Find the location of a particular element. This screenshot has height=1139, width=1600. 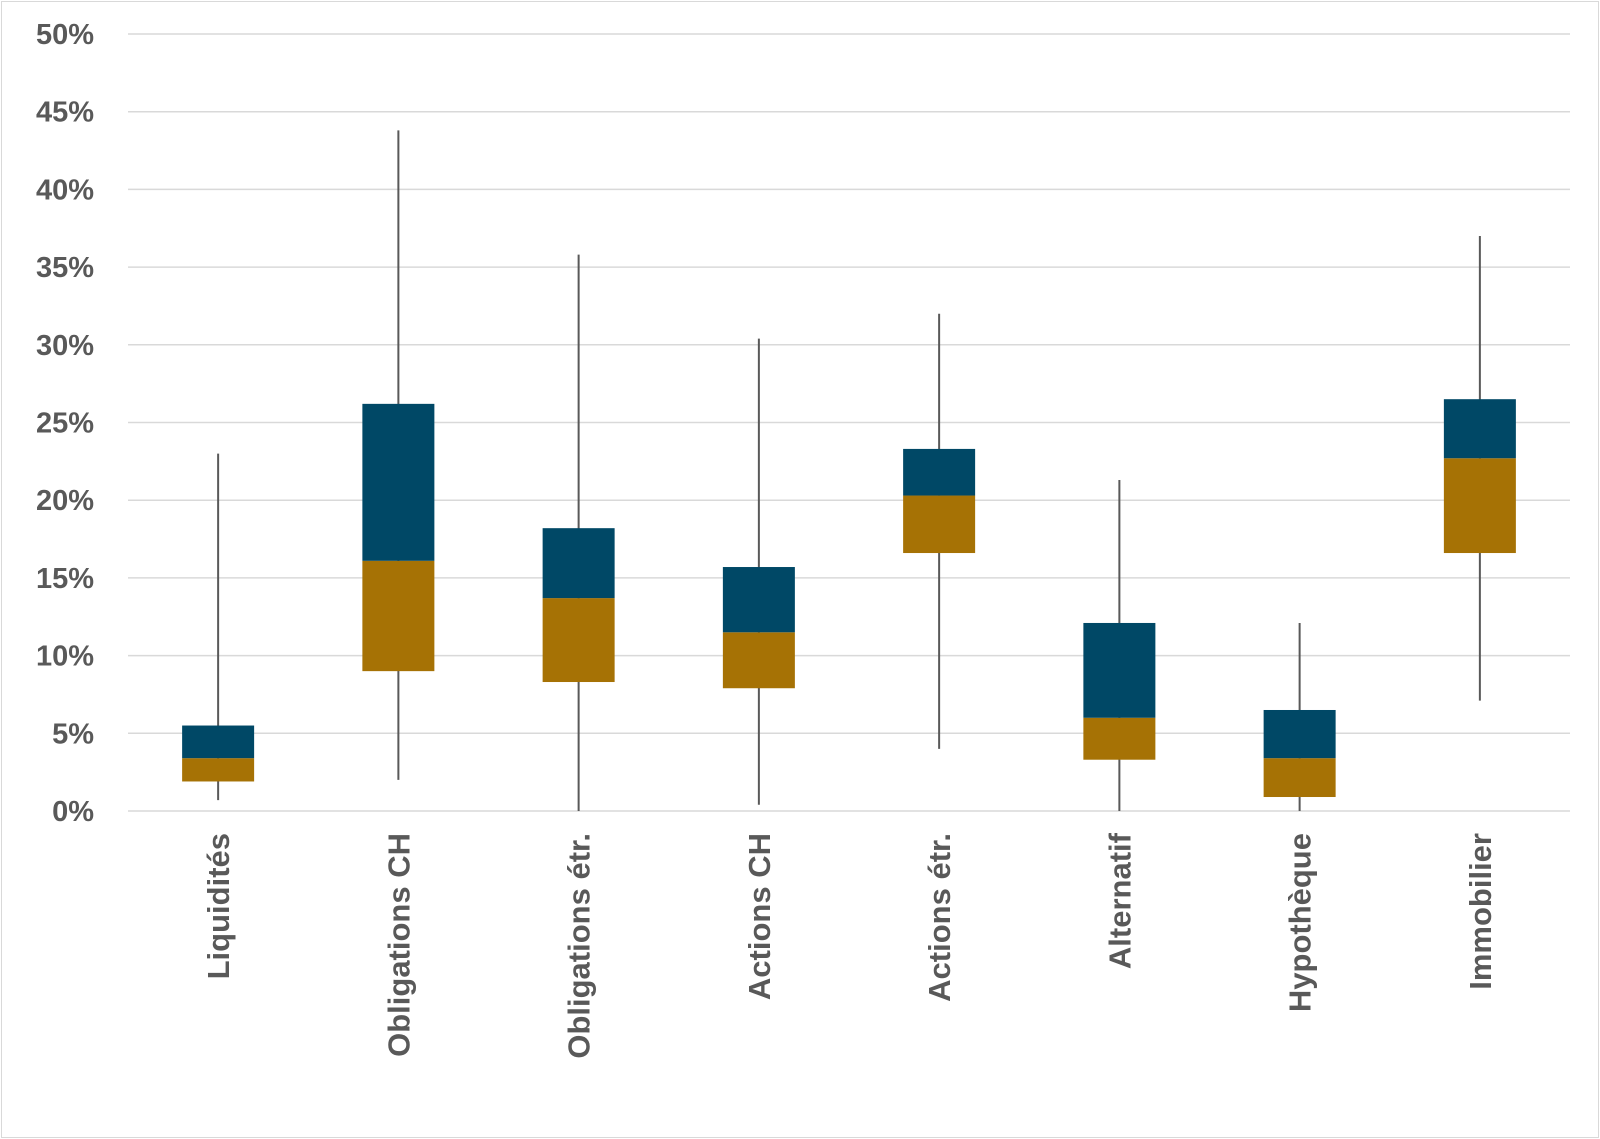

y-tick-label: 20% is located at coordinates (65, 501).